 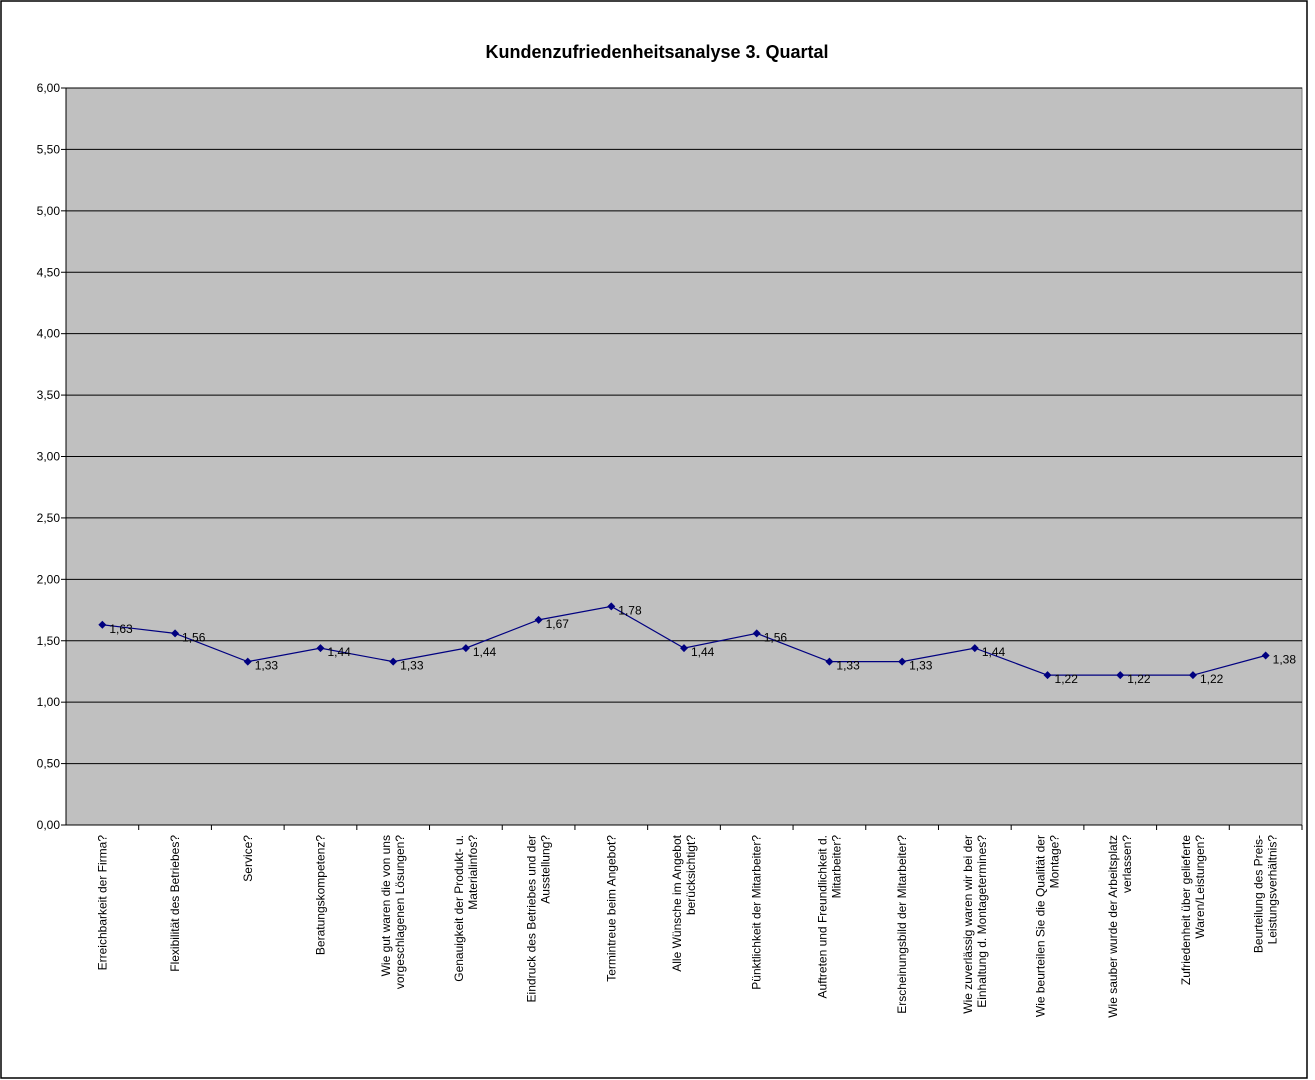 I want to click on x-tick-label: Alle Wünsche im Angebotberücksichtigt?, so click(x=684, y=902).